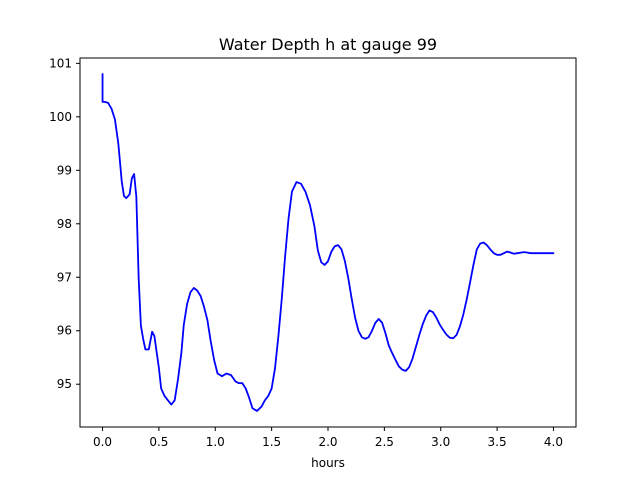  I want to click on x-tick-label: 1.5, so click(271, 442).